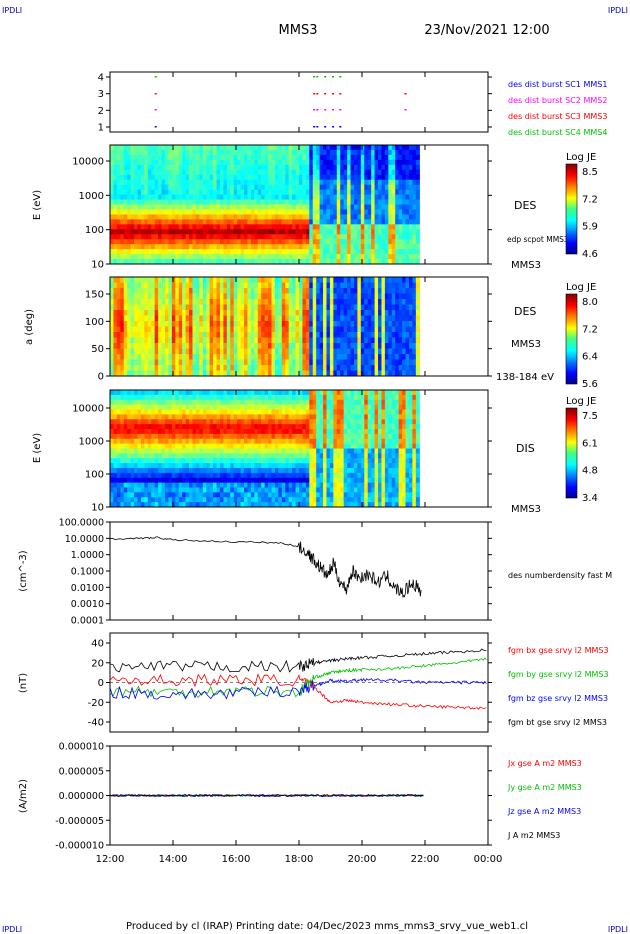 This screenshot has width=630, height=934. What do you see at coordinates (525, 311) in the screenshot?
I see `des-pitch-label-instrument: DES` at bounding box center [525, 311].